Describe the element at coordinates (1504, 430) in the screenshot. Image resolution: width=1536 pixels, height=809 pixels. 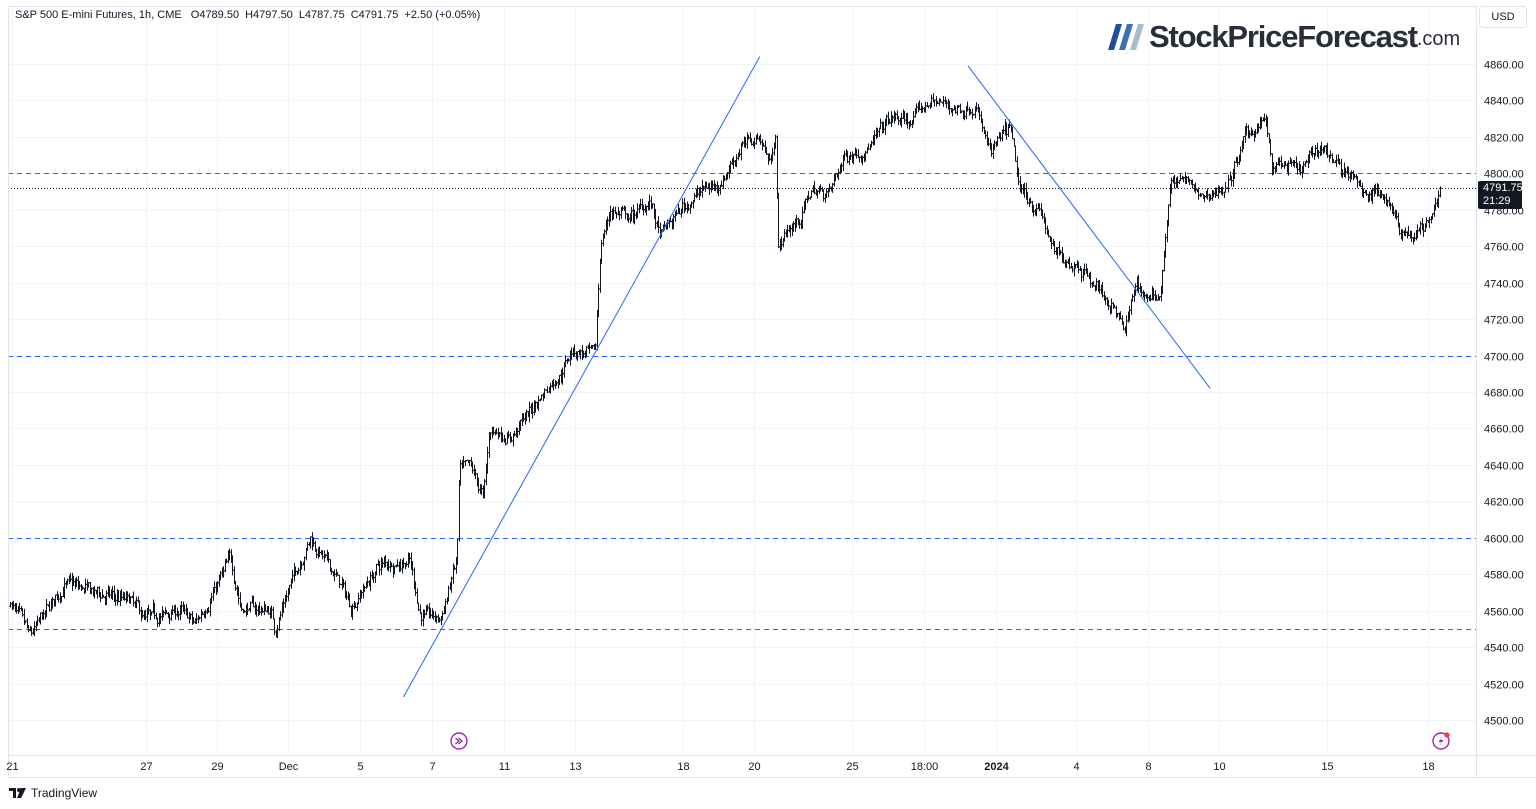
I see `price-tick-label: 4660.00` at that location.